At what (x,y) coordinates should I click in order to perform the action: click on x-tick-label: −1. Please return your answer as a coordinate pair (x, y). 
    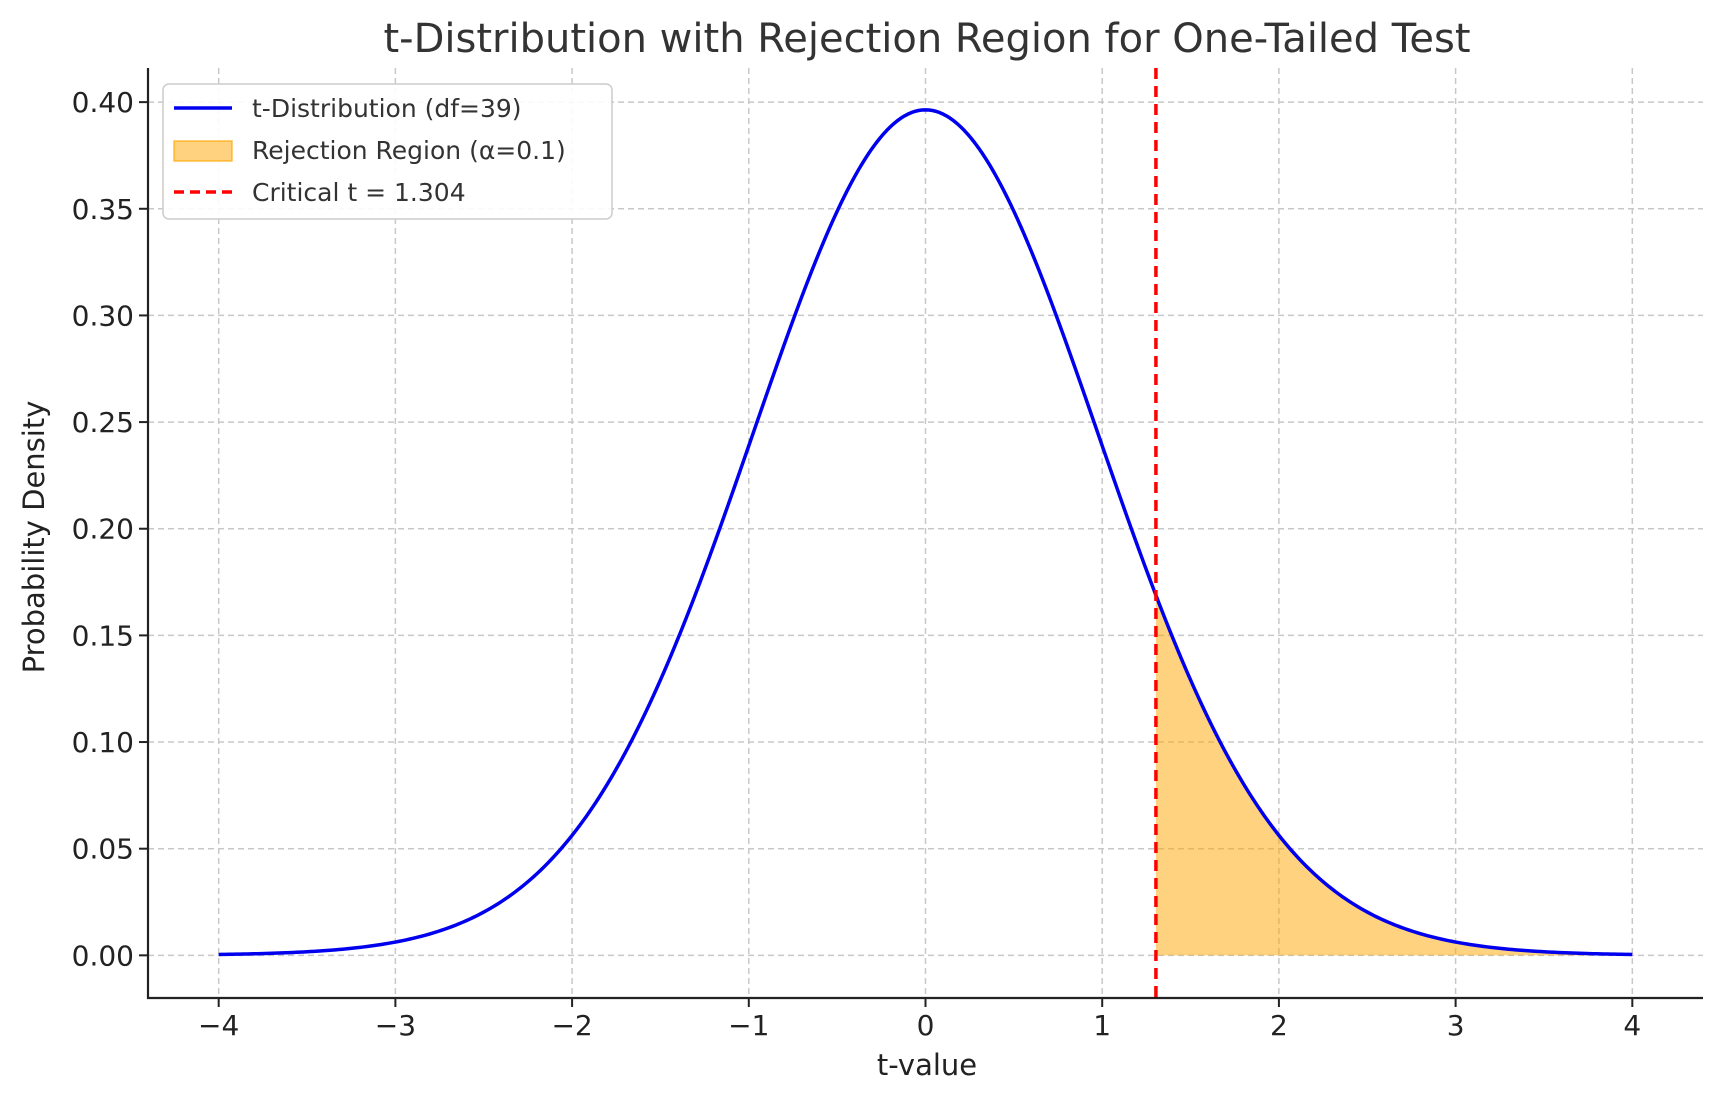
    Looking at the image, I should click on (748, 1025).